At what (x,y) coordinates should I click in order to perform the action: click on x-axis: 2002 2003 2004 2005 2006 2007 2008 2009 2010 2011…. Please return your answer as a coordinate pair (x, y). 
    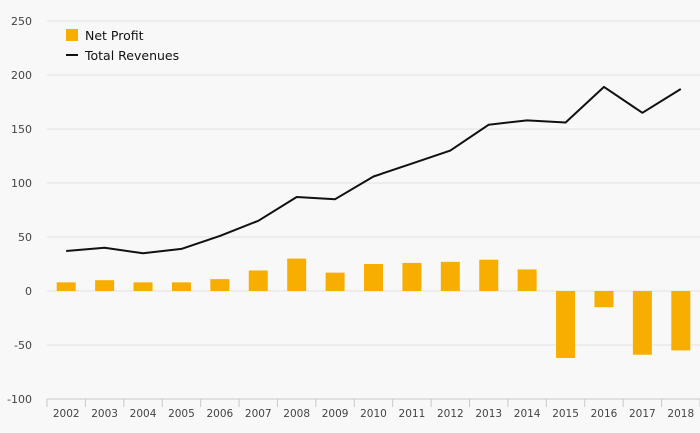
    Looking at the image, I should click on (373, 409).